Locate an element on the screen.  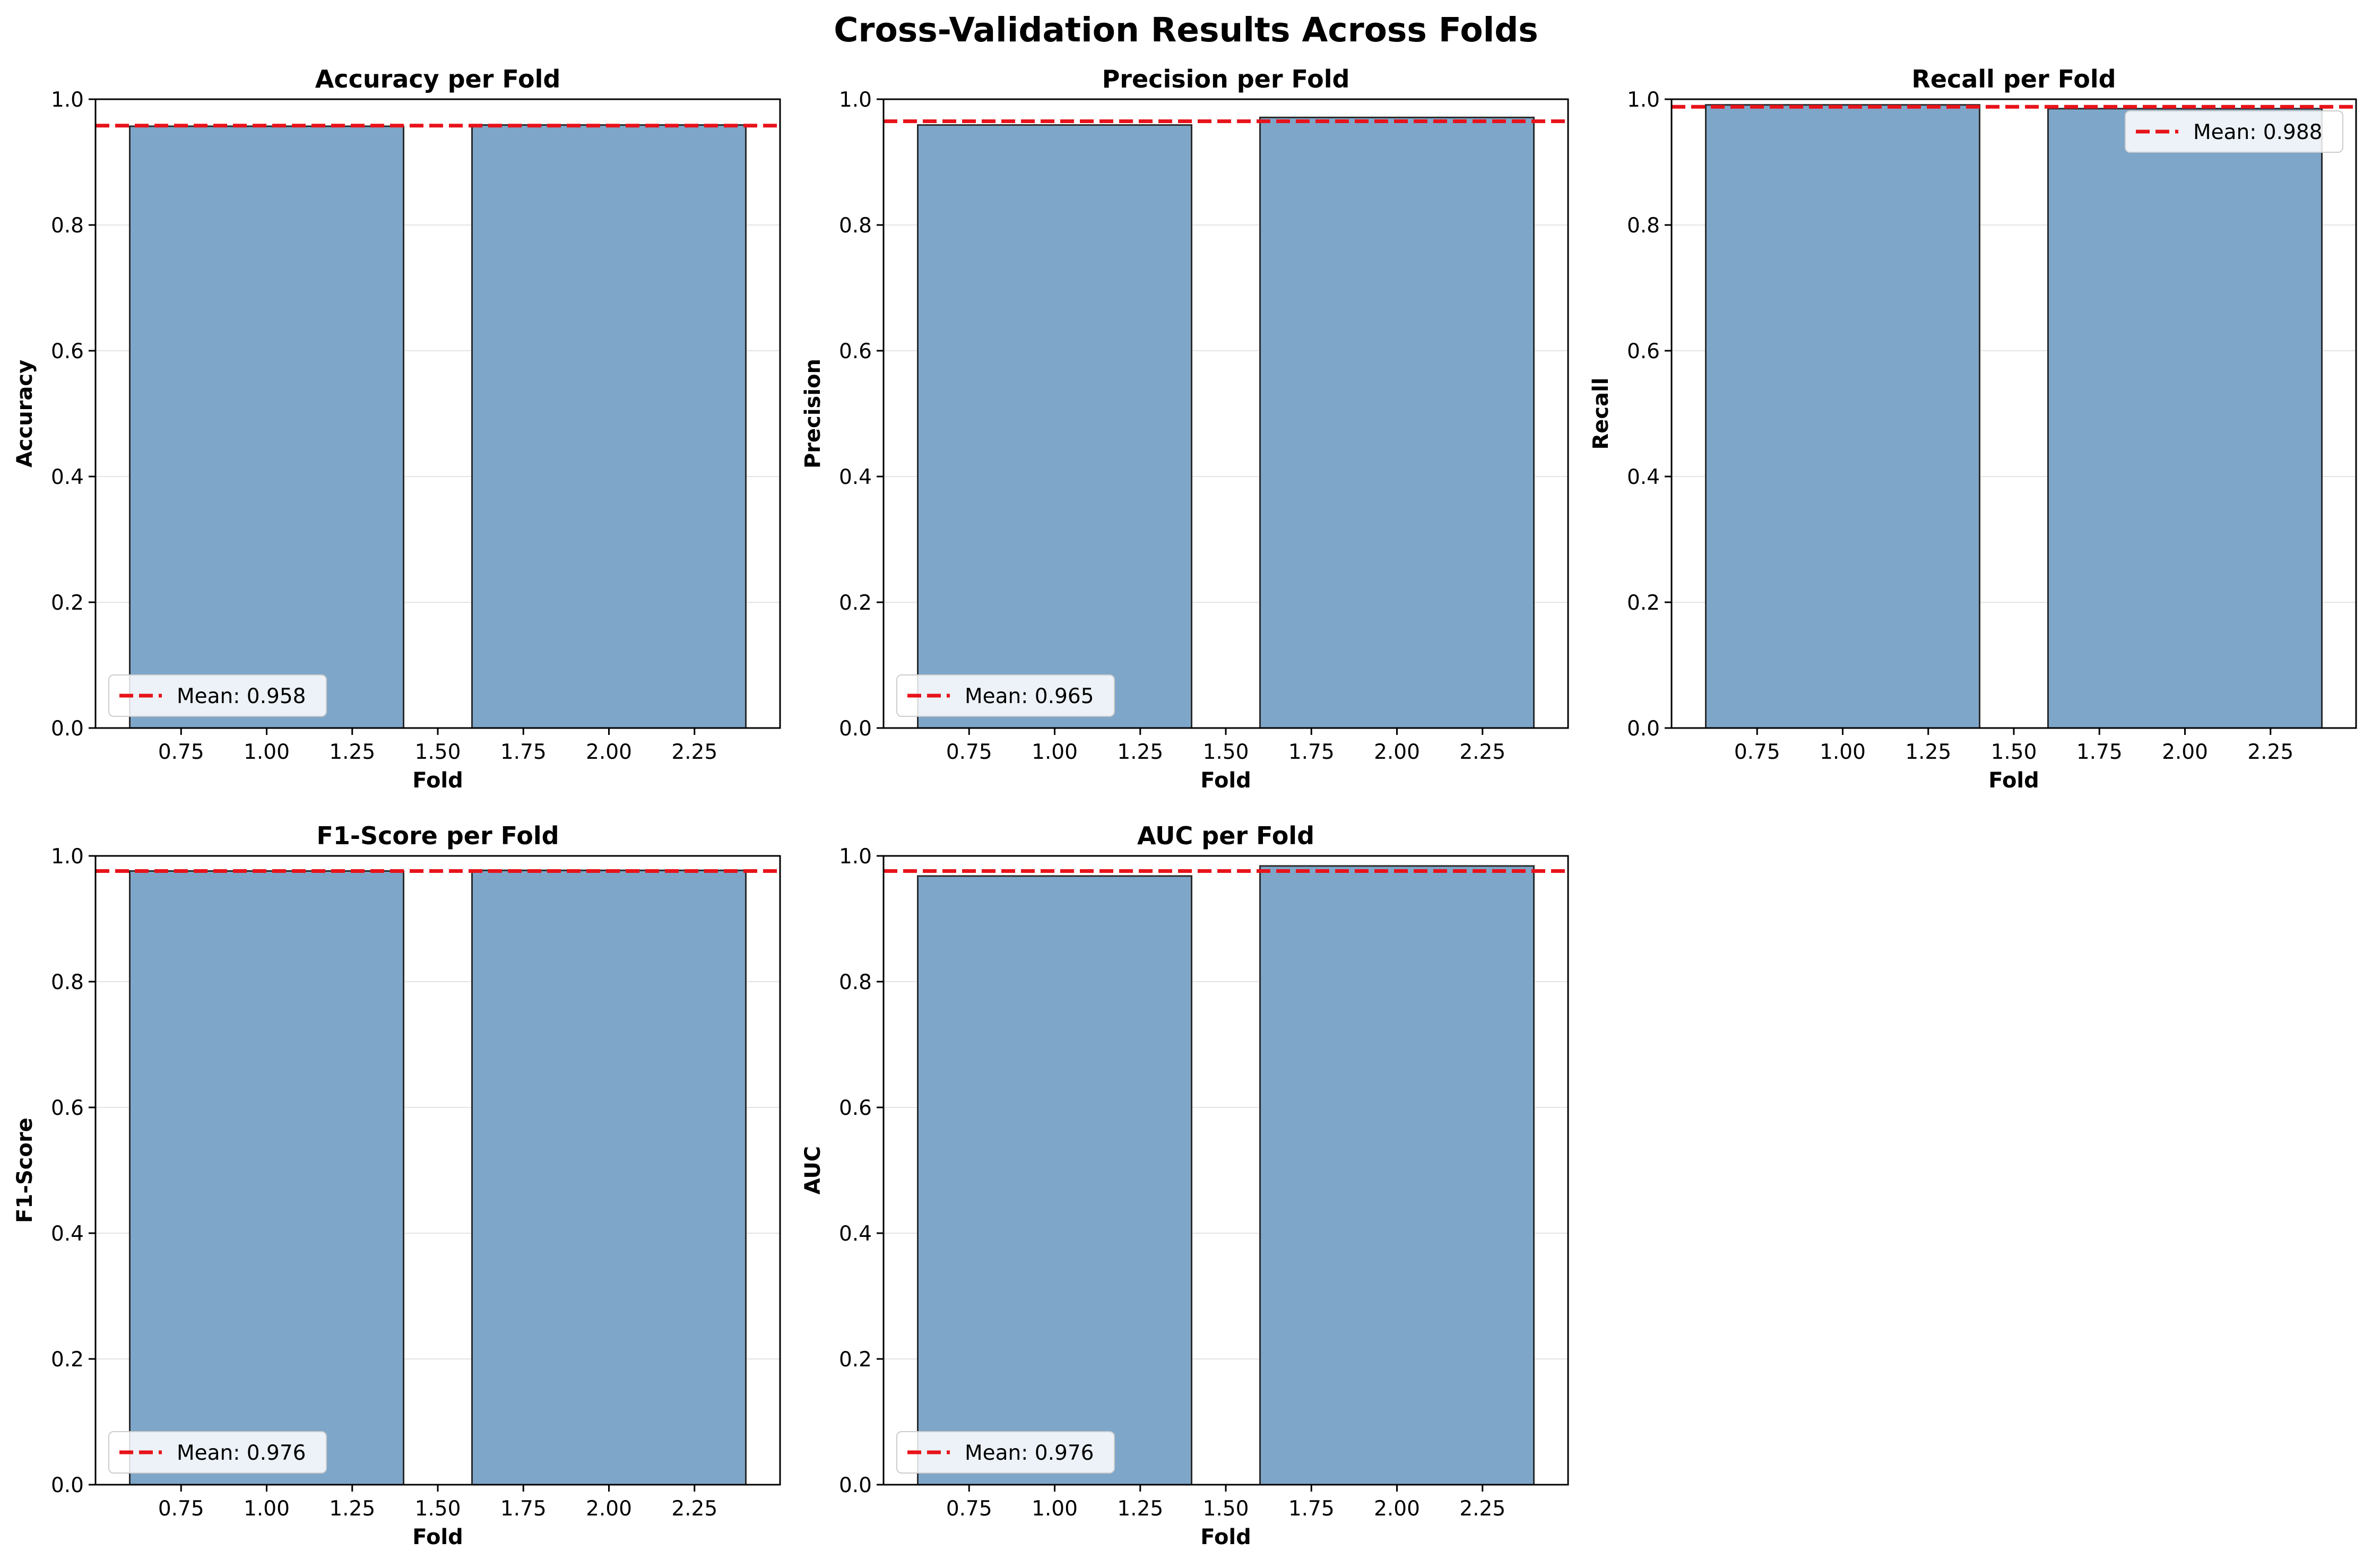
legend: Mean: 0.958 is located at coordinates (217, 695).